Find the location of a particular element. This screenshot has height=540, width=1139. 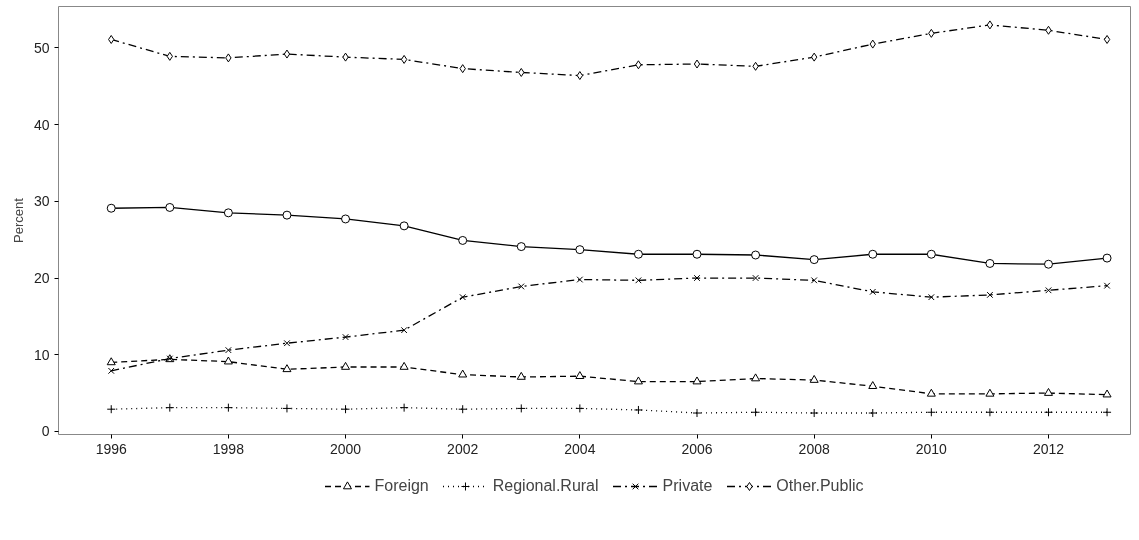

legend-label: Foreign is located at coordinates (401, 486).